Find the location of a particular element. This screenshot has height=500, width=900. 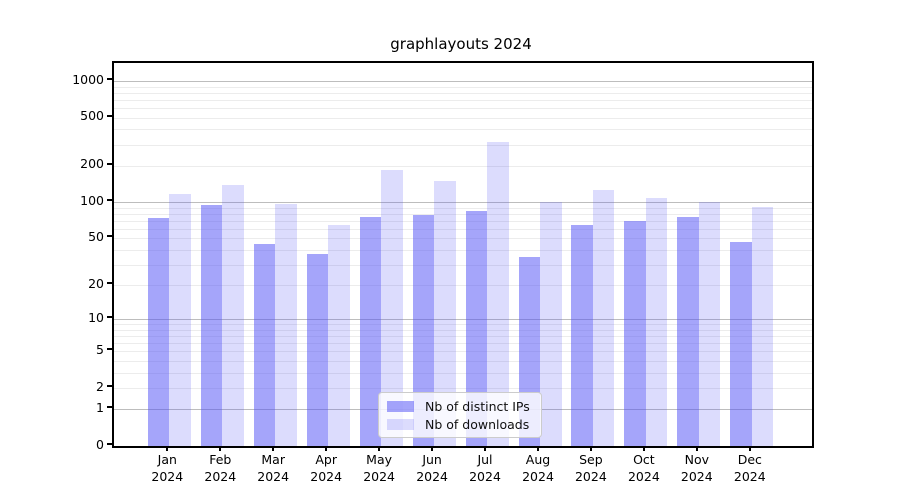

x-tick-label: Feb 2024 is located at coordinates (220, 468).